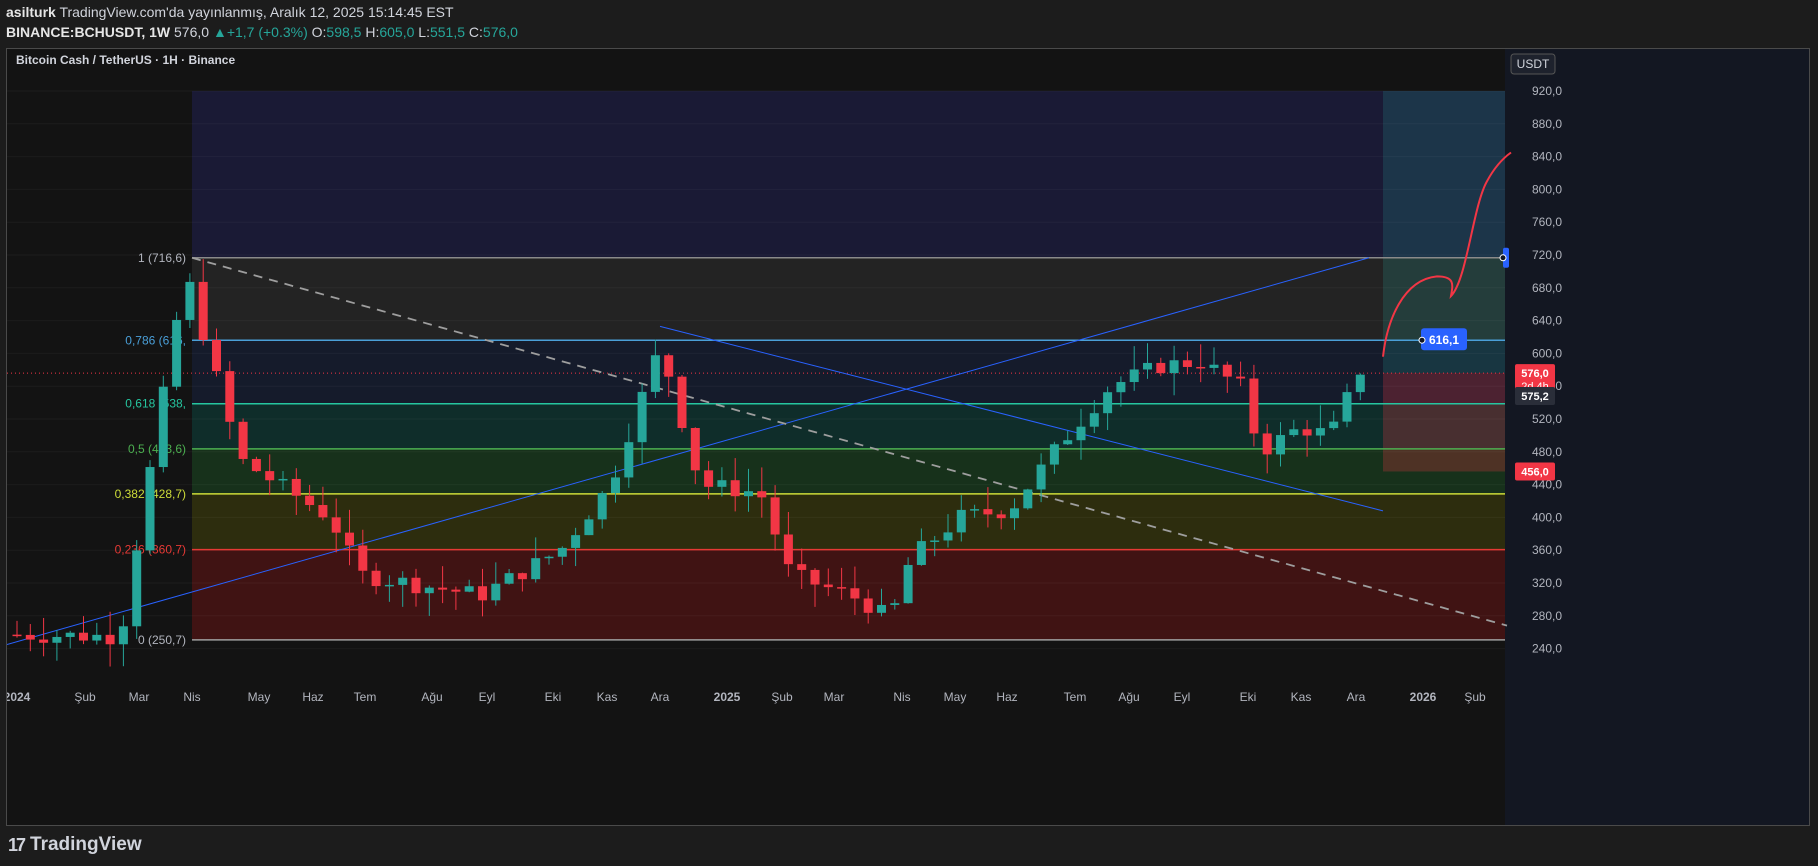  I want to click on trendline-channel, so click(1021, 418).